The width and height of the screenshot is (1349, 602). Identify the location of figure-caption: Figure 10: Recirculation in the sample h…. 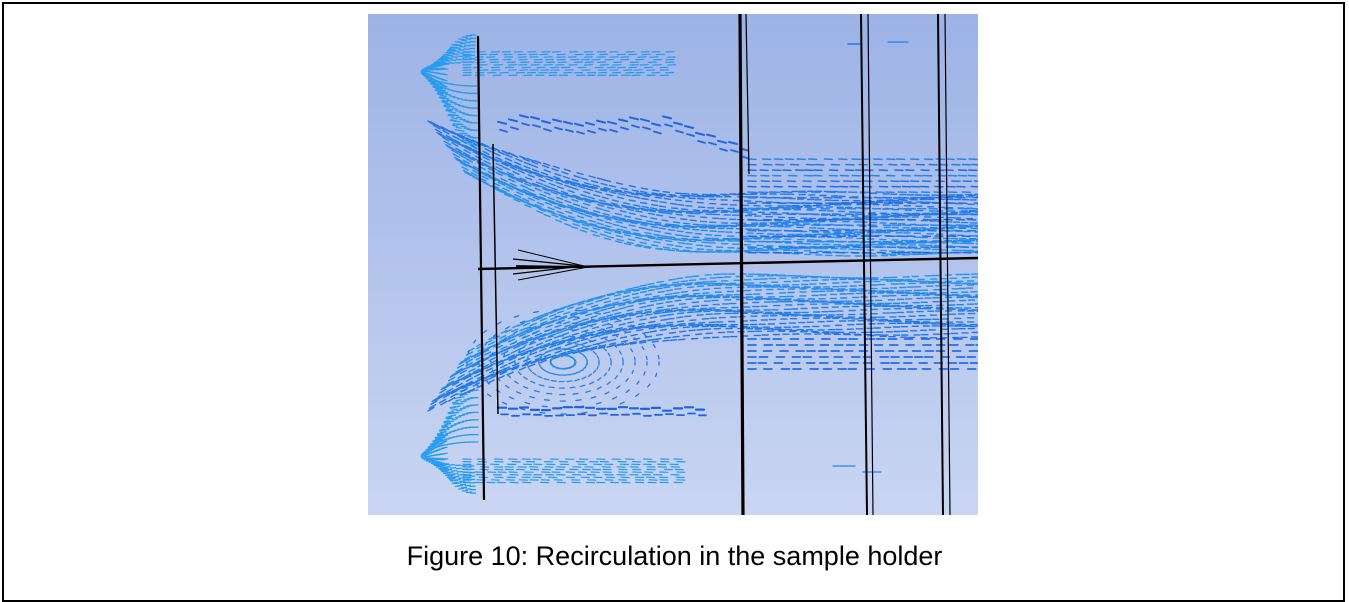
(674, 556).